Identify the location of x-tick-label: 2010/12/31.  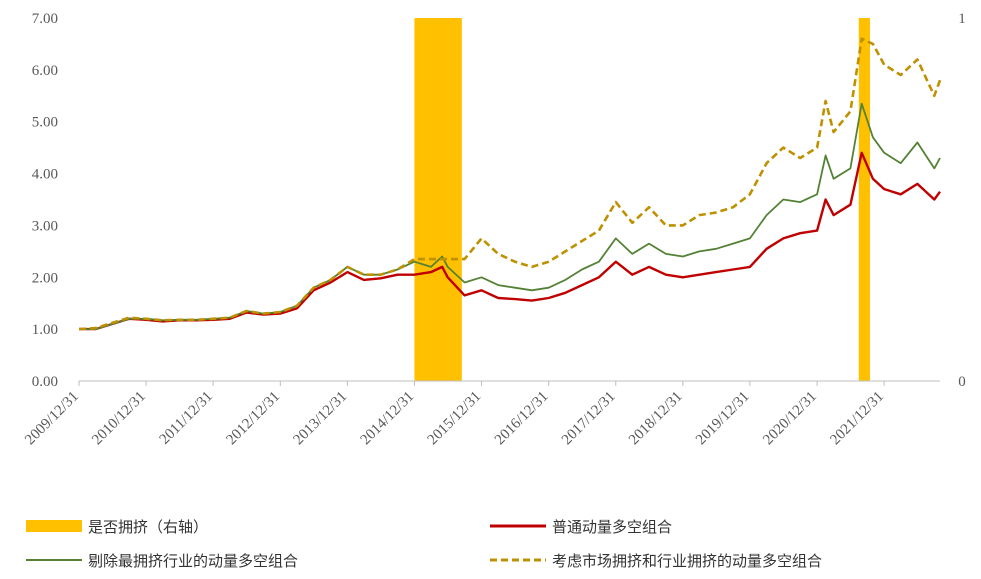
(119, 419).